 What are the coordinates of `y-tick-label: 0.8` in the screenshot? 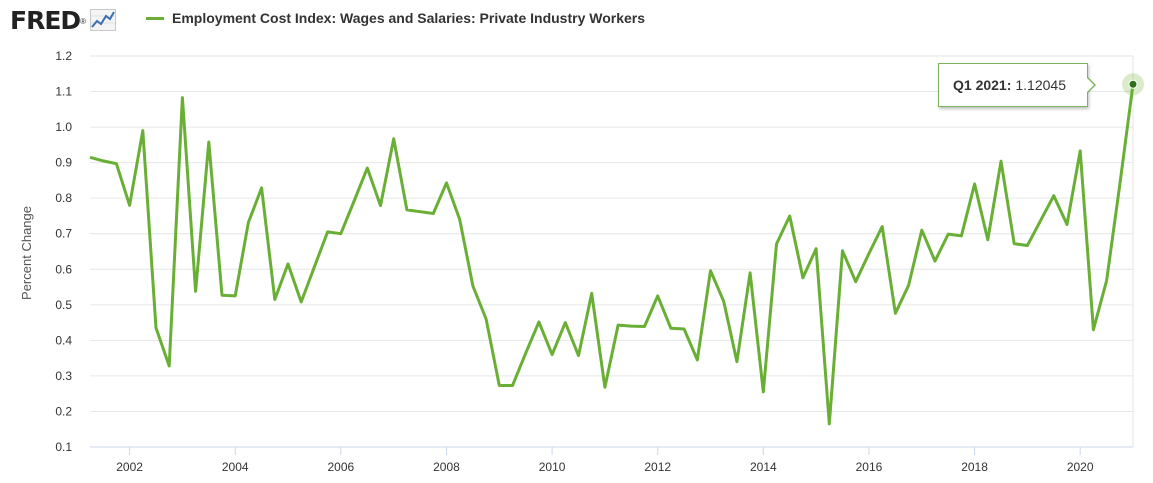 It's located at (63, 198).